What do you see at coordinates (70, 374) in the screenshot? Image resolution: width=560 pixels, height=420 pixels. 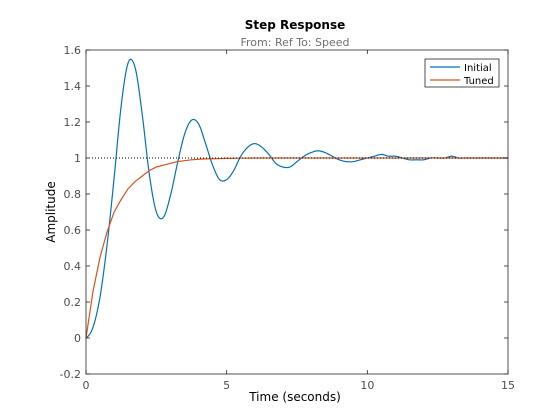 I see `y-tick-label: -0.2` at bounding box center [70, 374].